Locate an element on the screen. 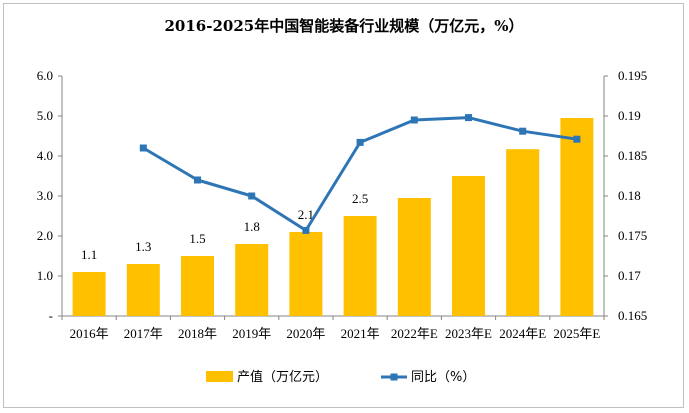 The image size is (689, 413). bar-2017年 is located at coordinates (143, 290).